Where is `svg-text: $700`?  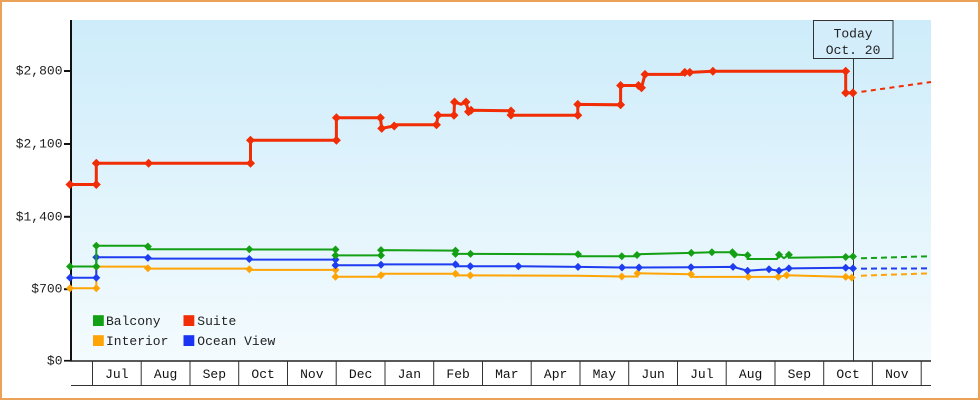
svg-text: $700 is located at coordinates (46, 289).